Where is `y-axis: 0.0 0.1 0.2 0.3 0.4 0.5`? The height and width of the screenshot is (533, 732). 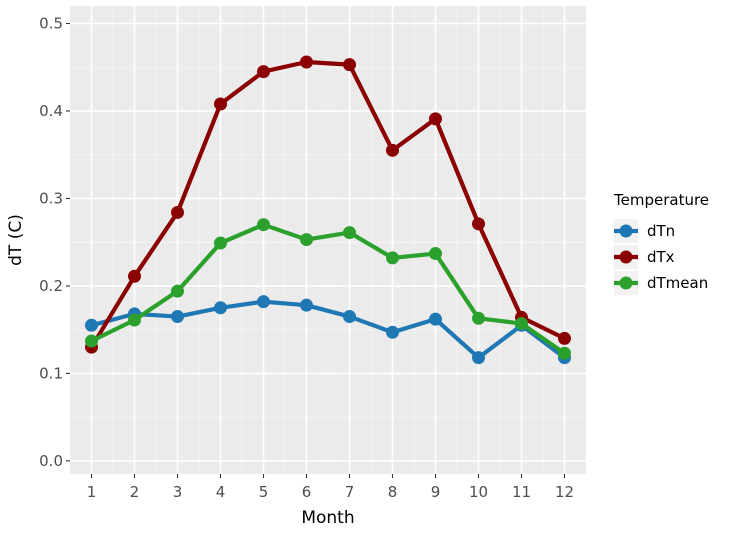
y-axis: 0.0 0.1 0.2 0.3 0.4 0.5 is located at coordinates (54, 242).